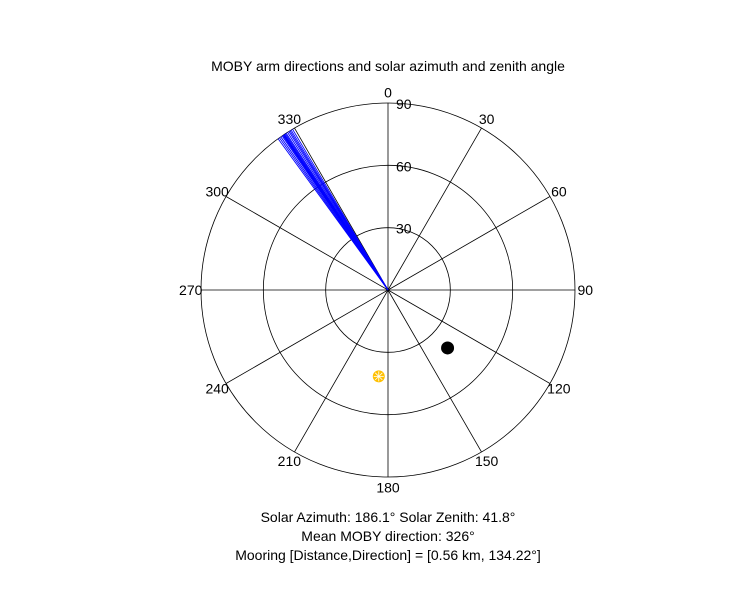 The image size is (750, 600). I want to click on radial-tick-label-60: 60, so click(404, 166).